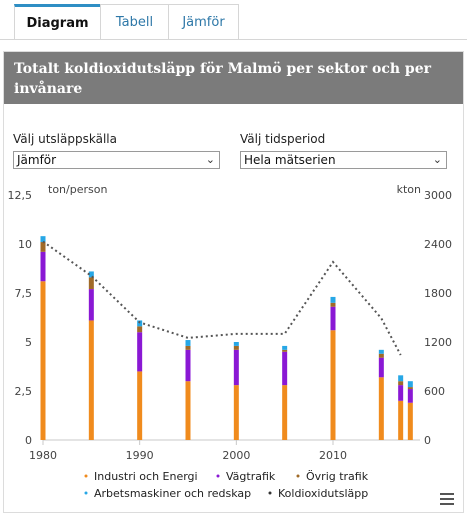 The image size is (467, 517). Describe the element at coordinates (438, 293) in the screenshot. I see `y-tick-label-right: 1800` at that location.